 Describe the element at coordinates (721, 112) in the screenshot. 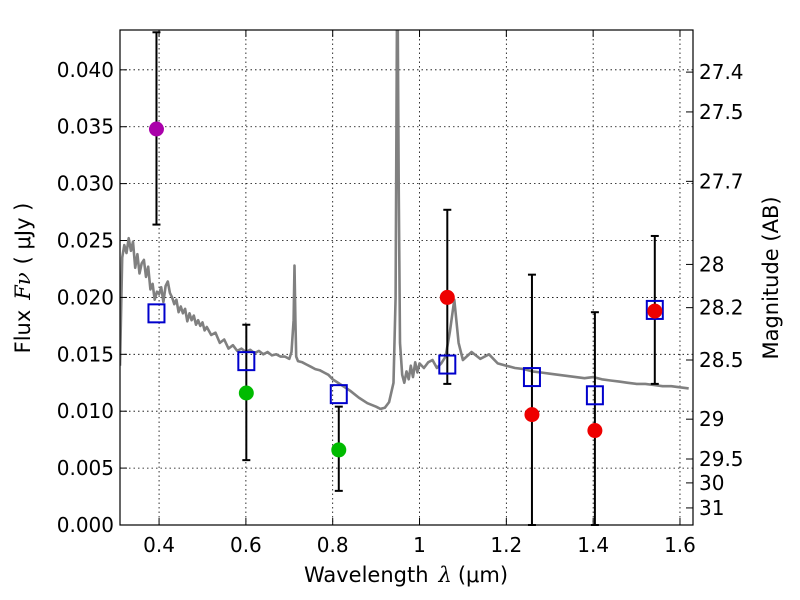

I see `mag-tick-label: 27.5` at that location.